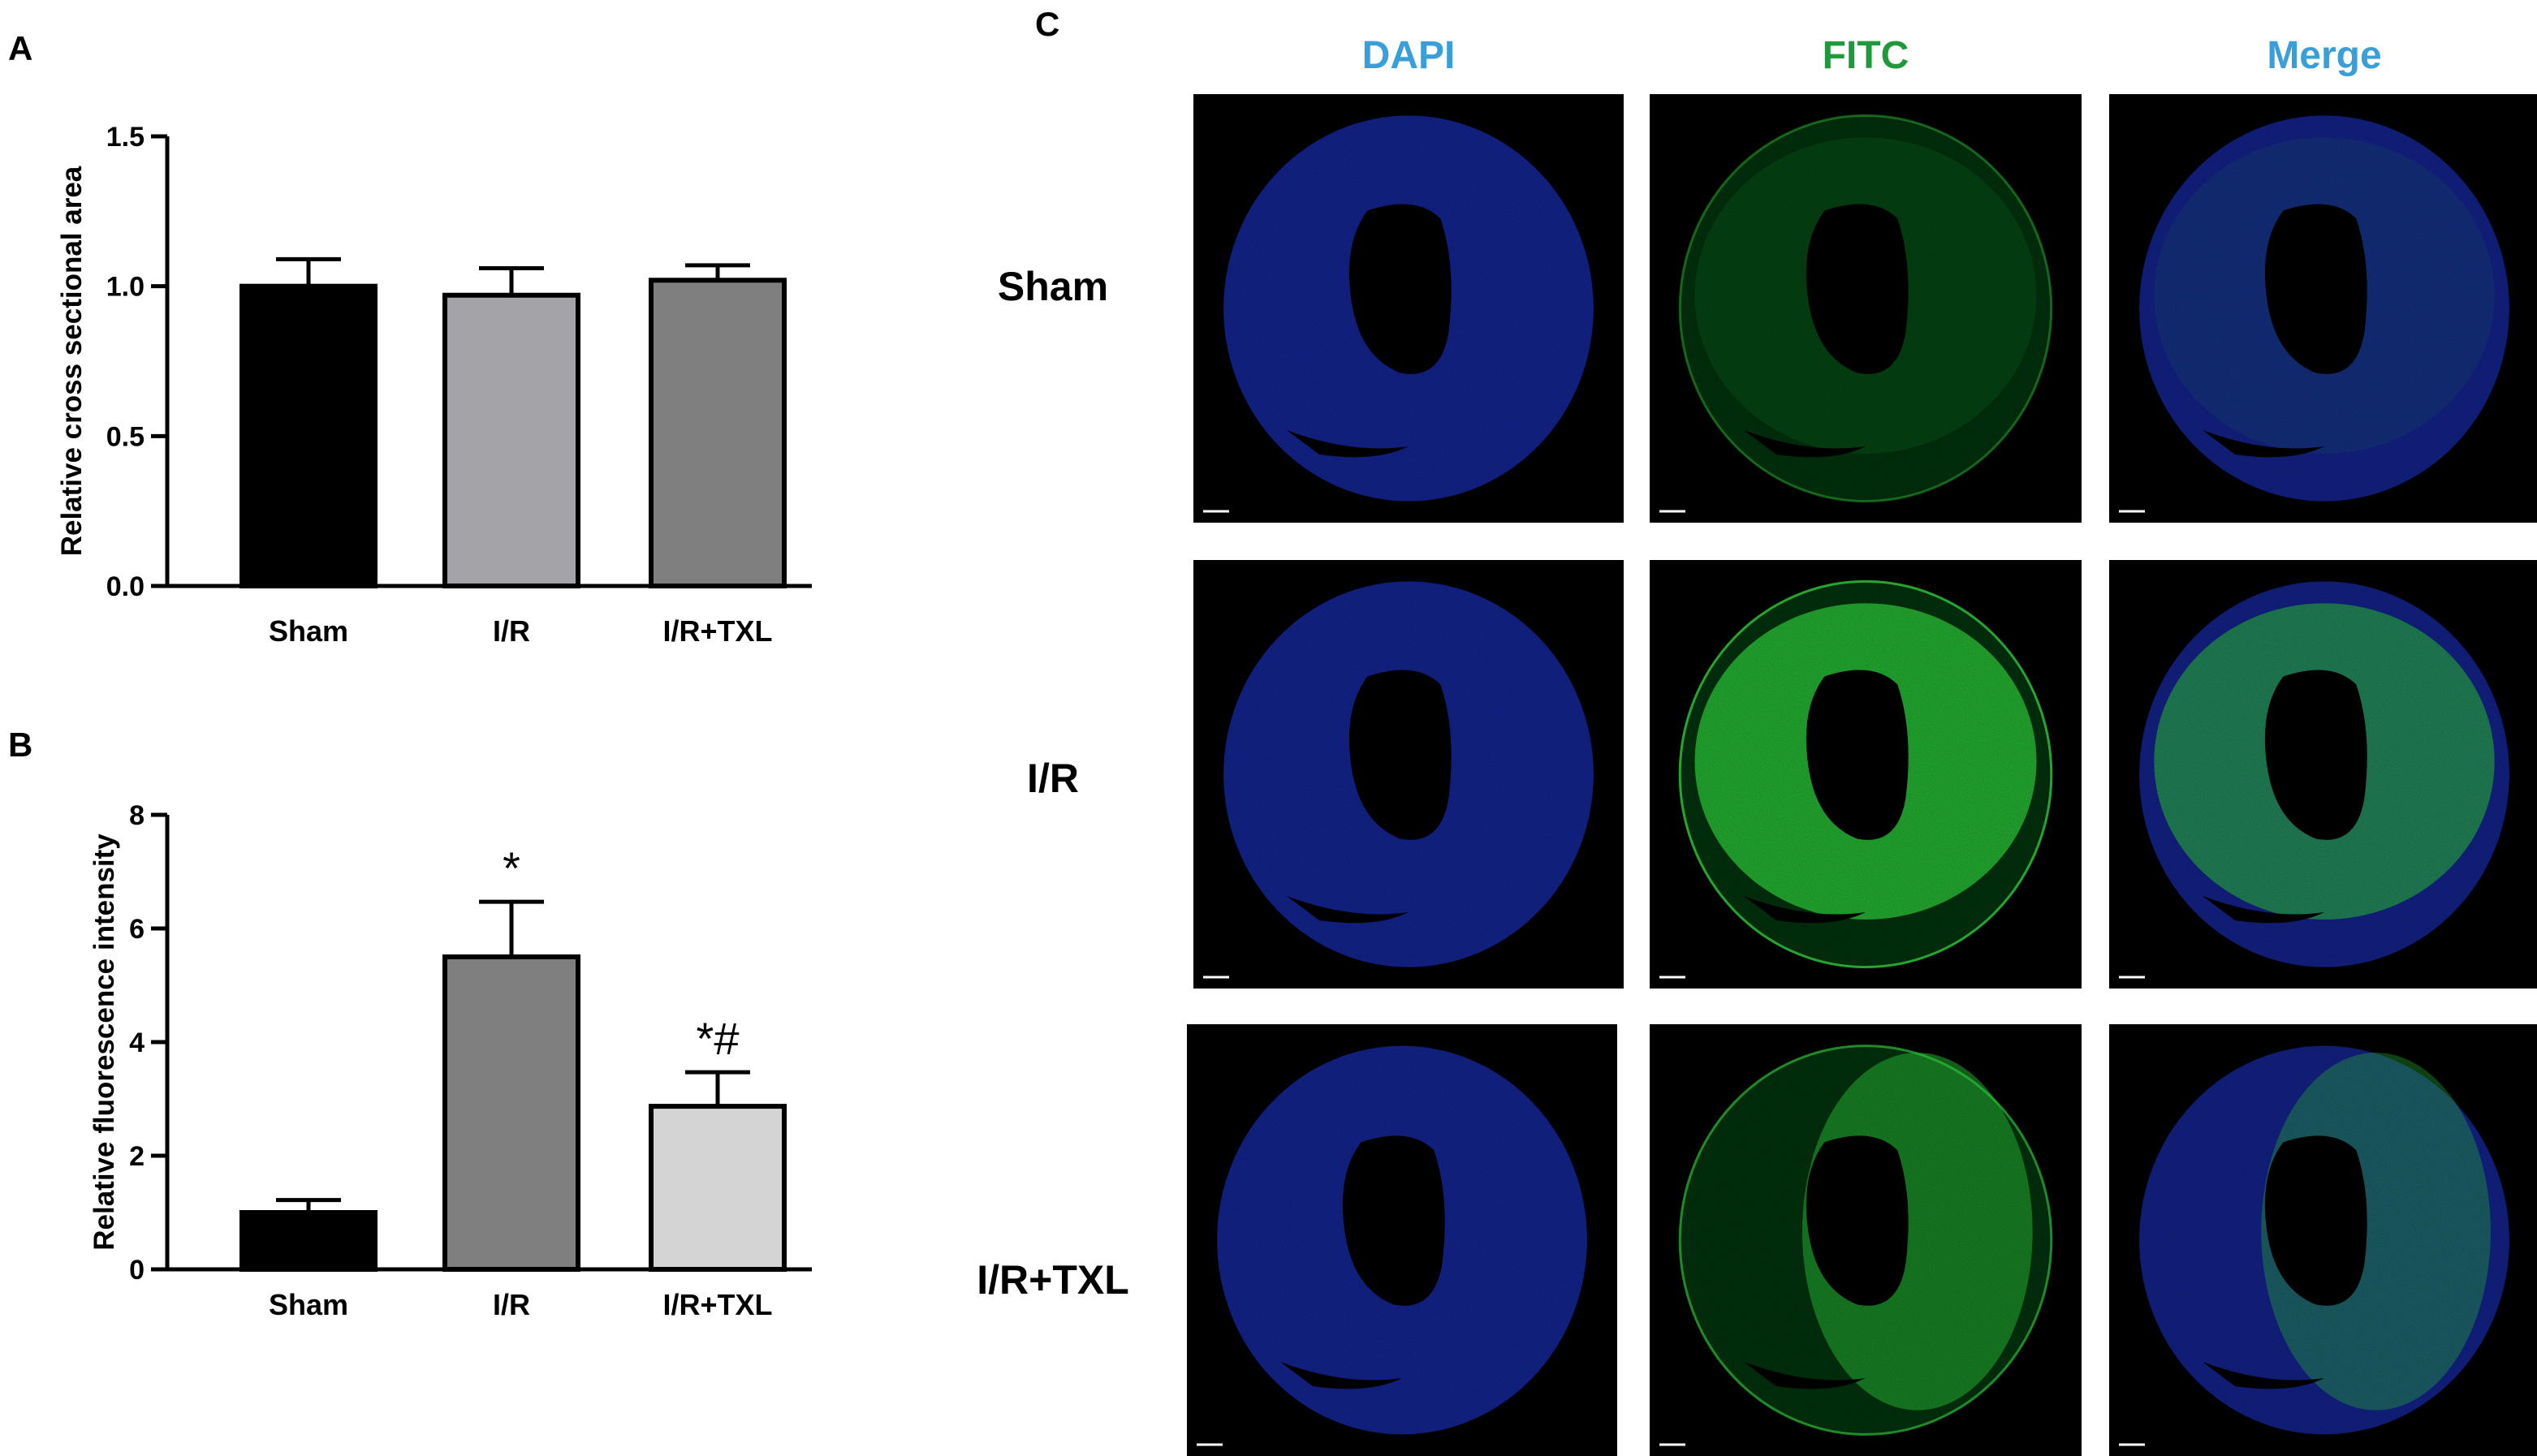  I want to click on chart-b-y-tick-label: 2, so click(137, 1157).